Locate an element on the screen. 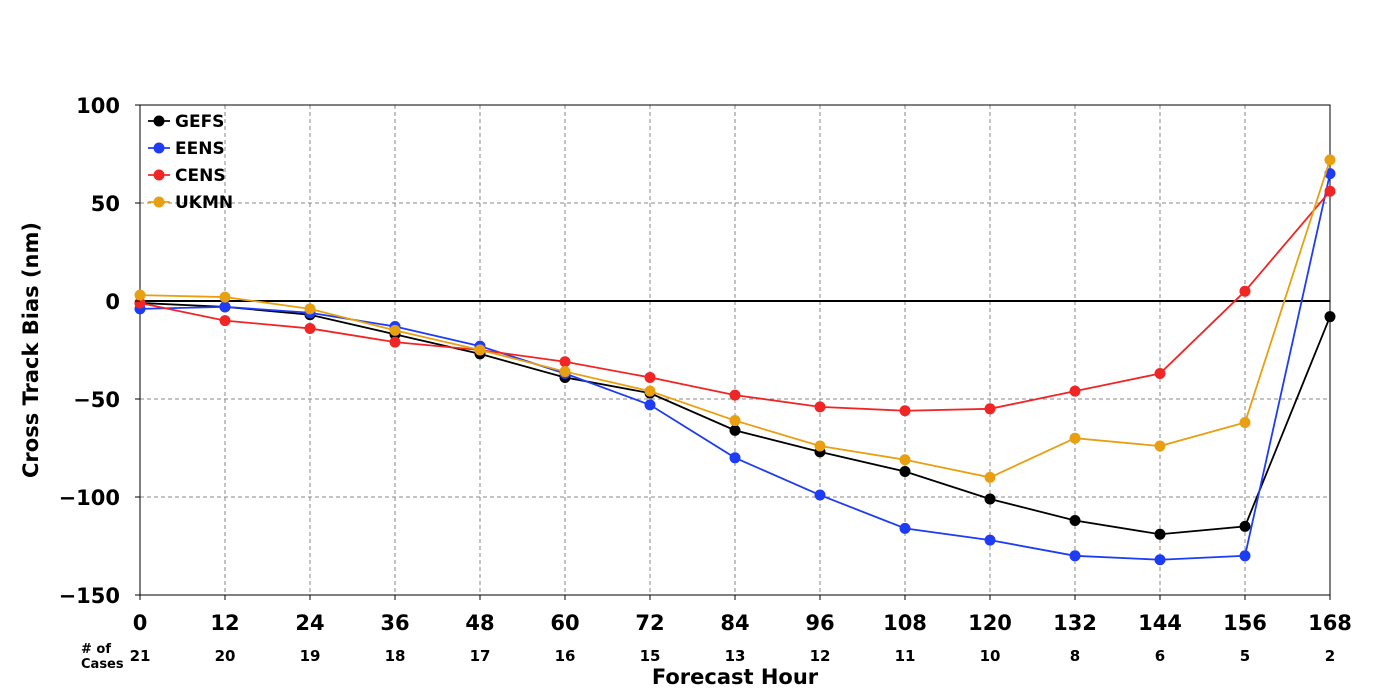 The width and height of the screenshot is (1400, 700). legend-item-gefs: GEFS is located at coordinates (186, 122).